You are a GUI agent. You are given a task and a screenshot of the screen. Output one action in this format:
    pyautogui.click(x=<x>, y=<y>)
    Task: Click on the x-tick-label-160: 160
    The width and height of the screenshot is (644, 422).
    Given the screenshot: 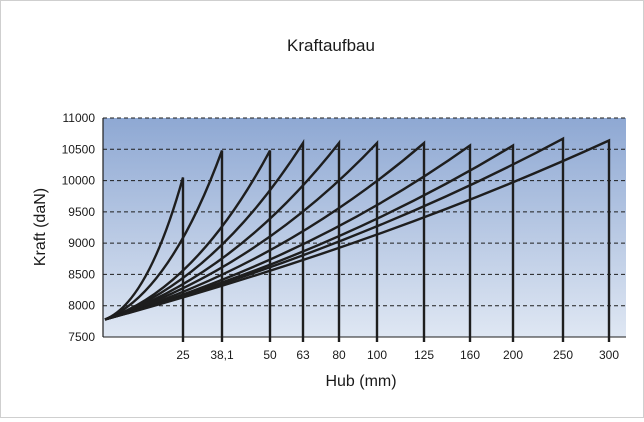 What is the action you would take?
    pyautogui.click(x=470, y=355)
    